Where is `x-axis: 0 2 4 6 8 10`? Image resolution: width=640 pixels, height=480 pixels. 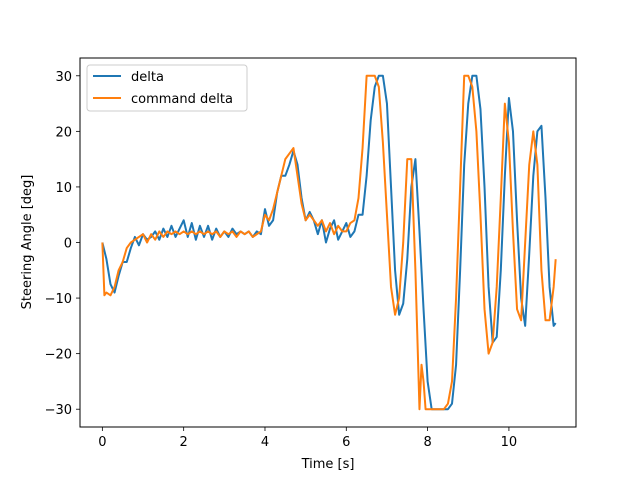 x-axis: 0 2 4 6 8 10 is located at coordinates (307, 438).